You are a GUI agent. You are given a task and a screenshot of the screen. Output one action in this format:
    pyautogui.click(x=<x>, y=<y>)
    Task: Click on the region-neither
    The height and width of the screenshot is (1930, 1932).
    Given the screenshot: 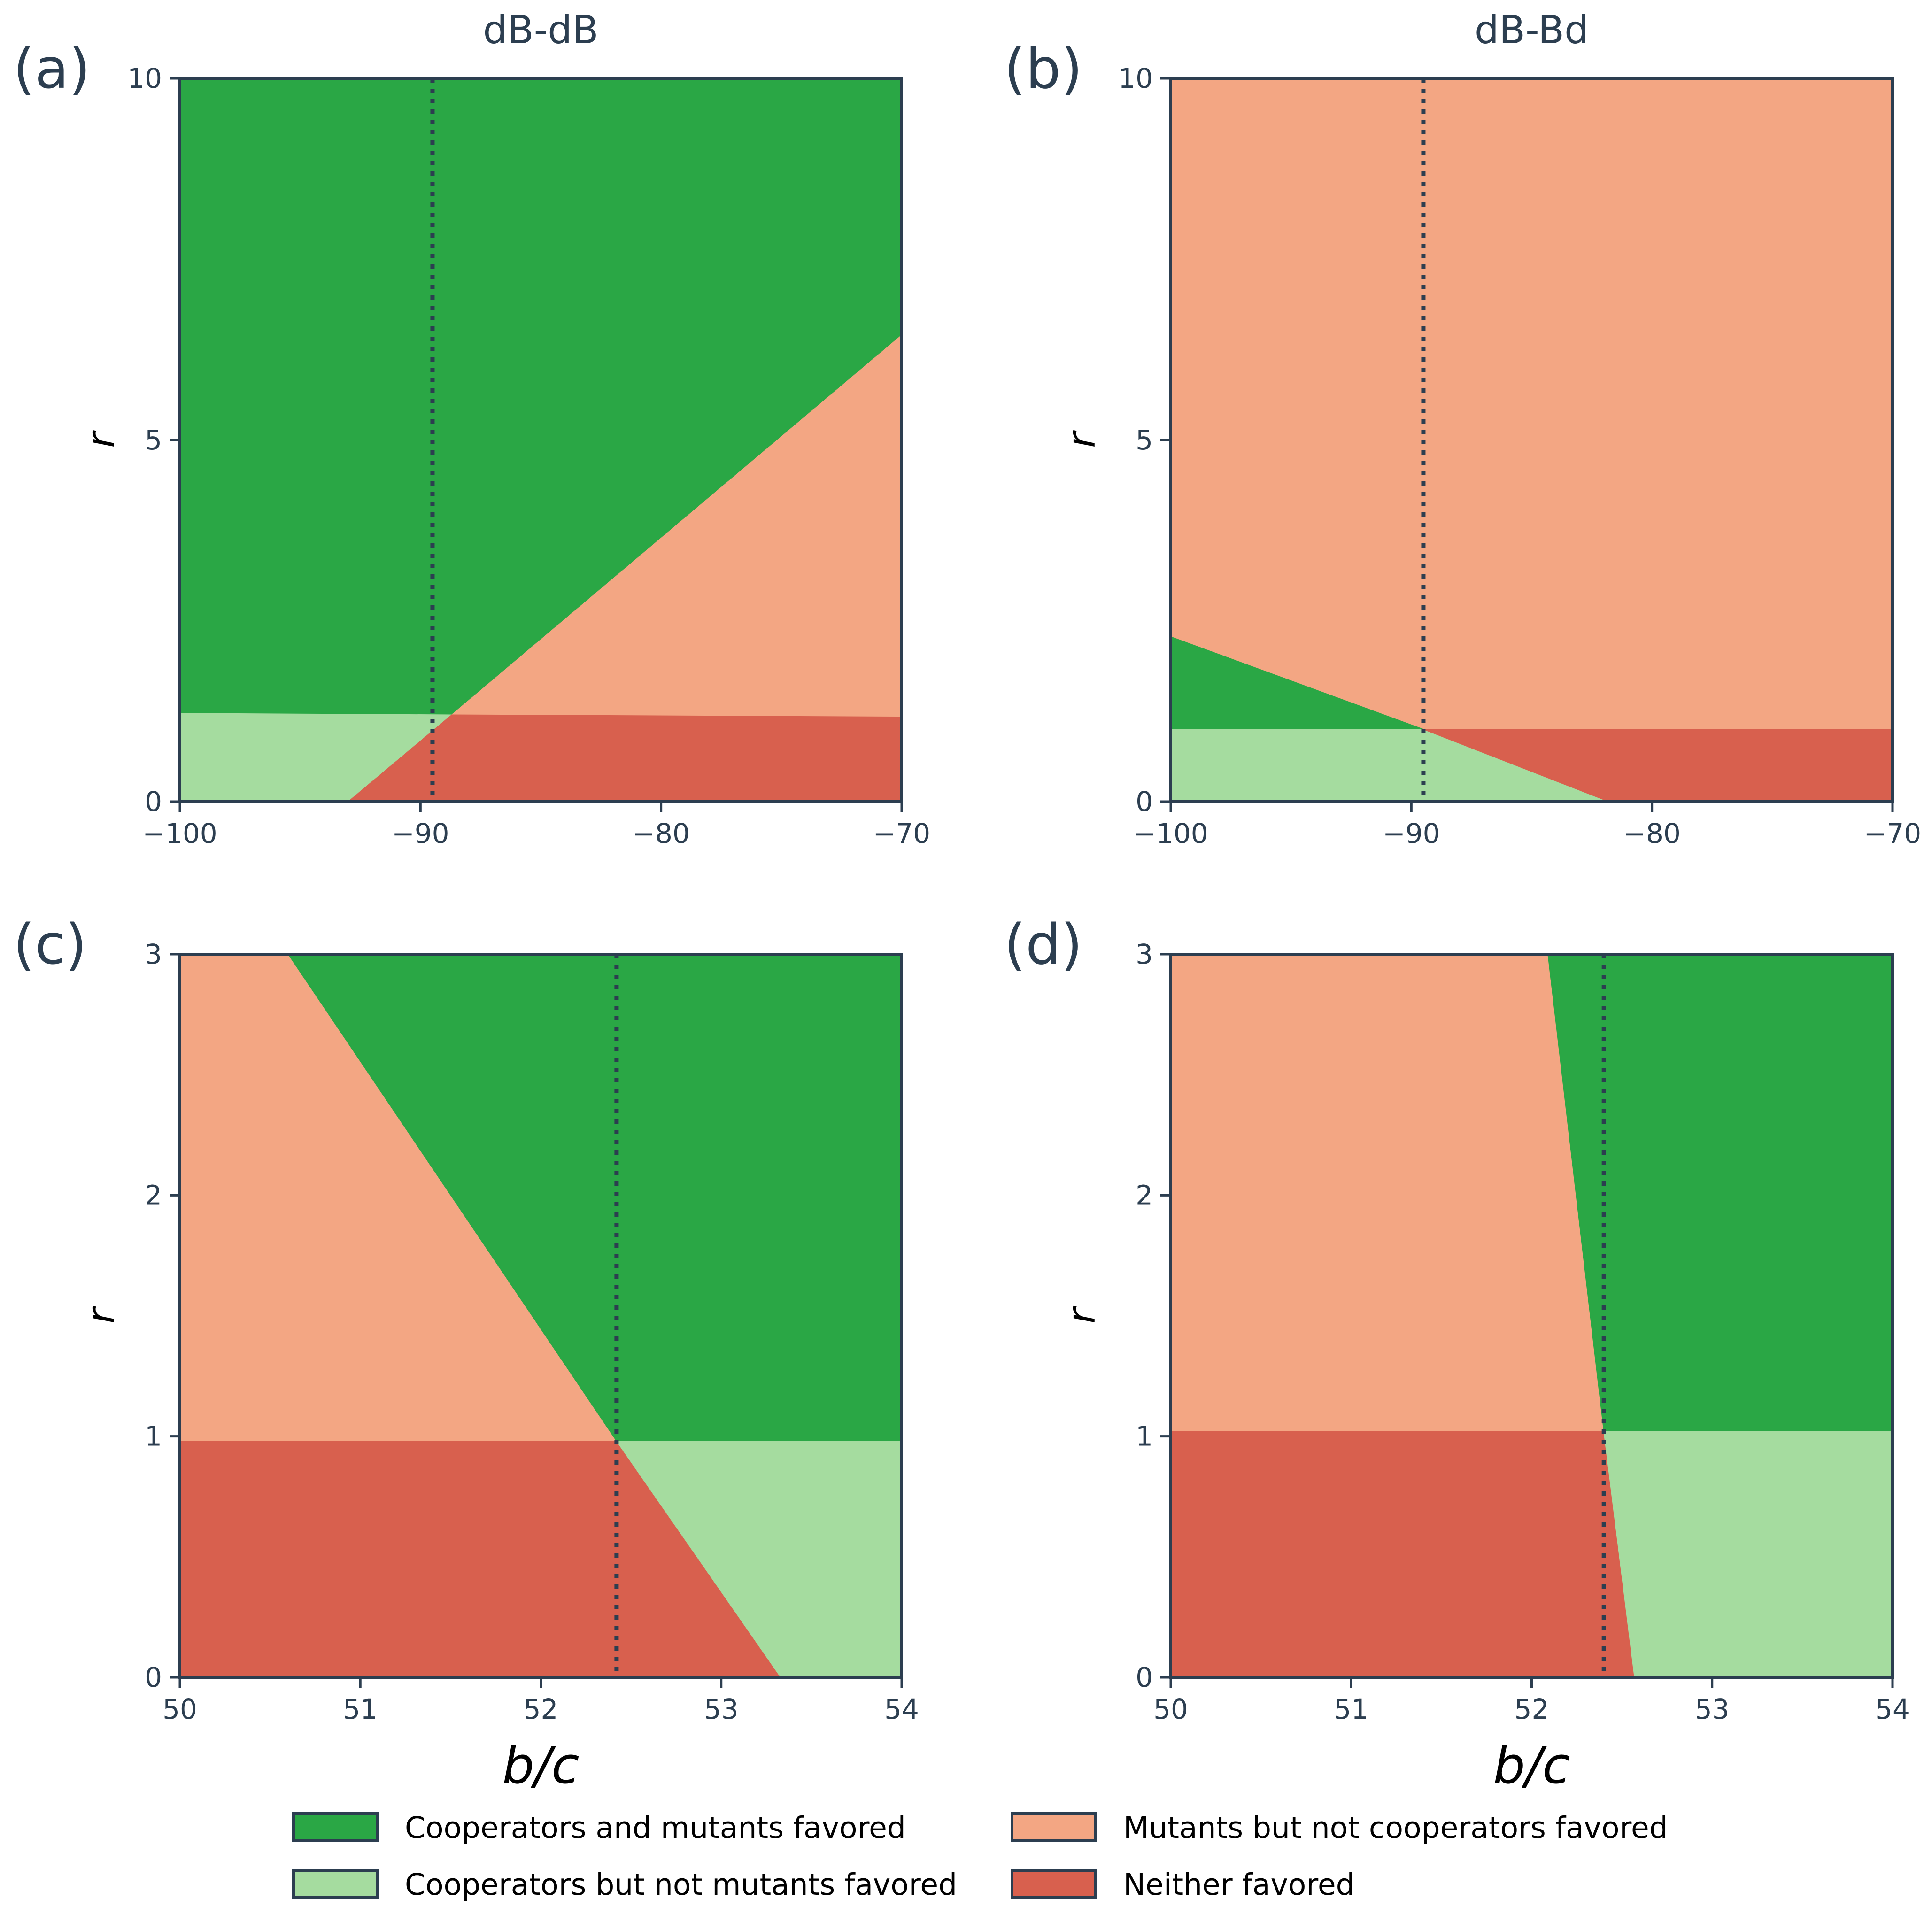 What is the action you would take?
    pyautogui.click(x=1402, y=1554)
    